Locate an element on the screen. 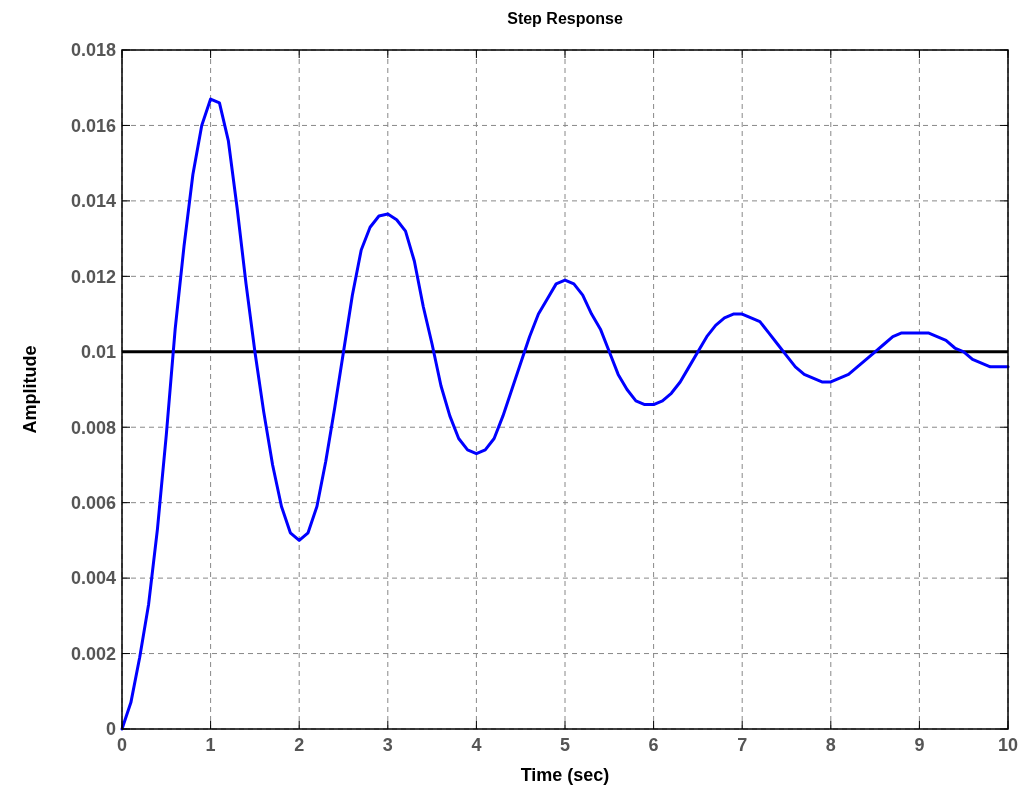  chart-title: Step Response is located at coordinates (565, 18).